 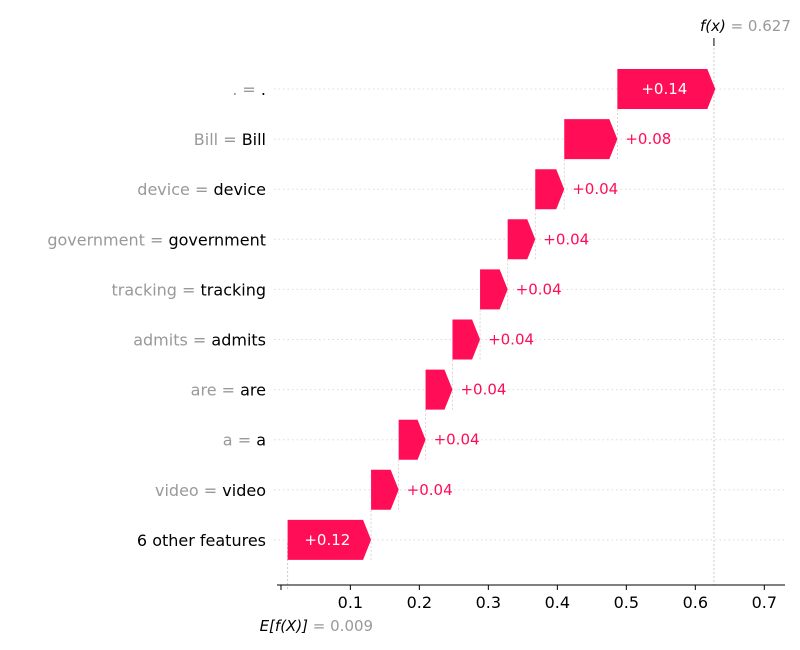 I want to click on output-value-label: f(x) = 0.627, so click(x=745, y=26).